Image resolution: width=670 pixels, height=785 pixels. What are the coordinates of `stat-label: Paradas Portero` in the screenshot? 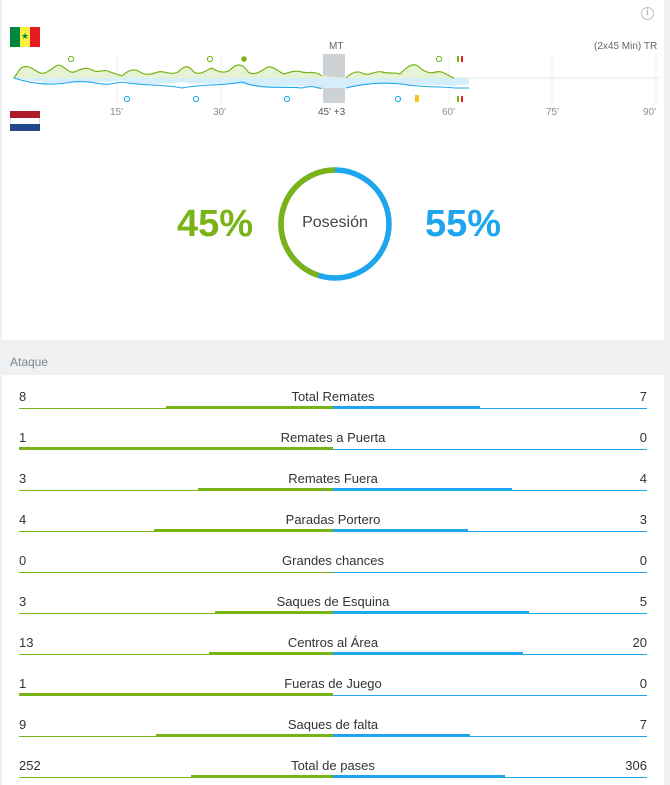 It's located at (333, 519).